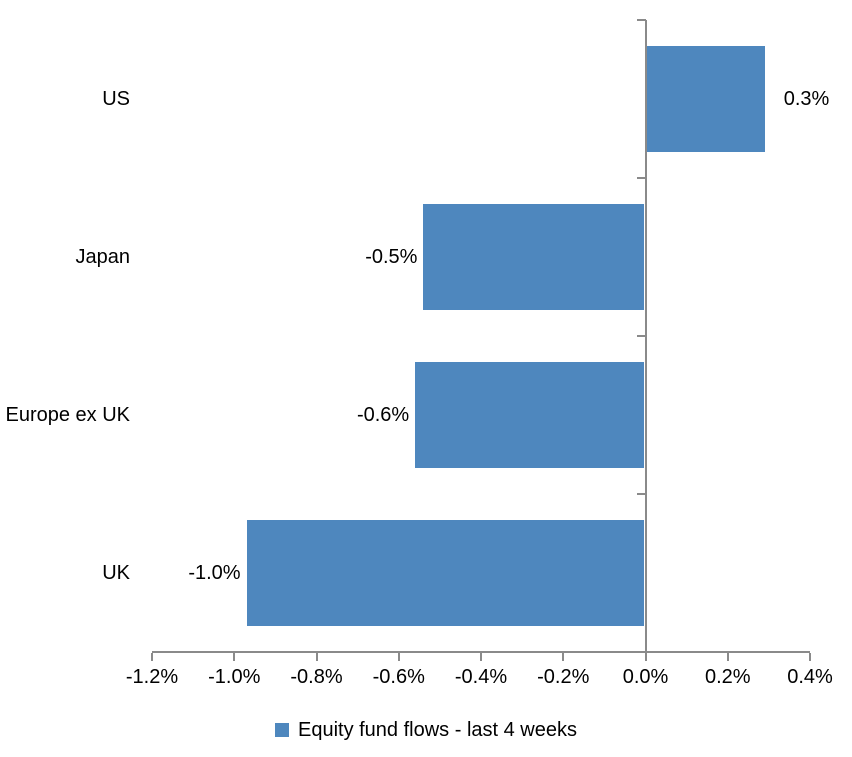  What do you see at coordinates (534, 257) in the screenshot?
I see `bar-japan` at bounding box center [534, 257].